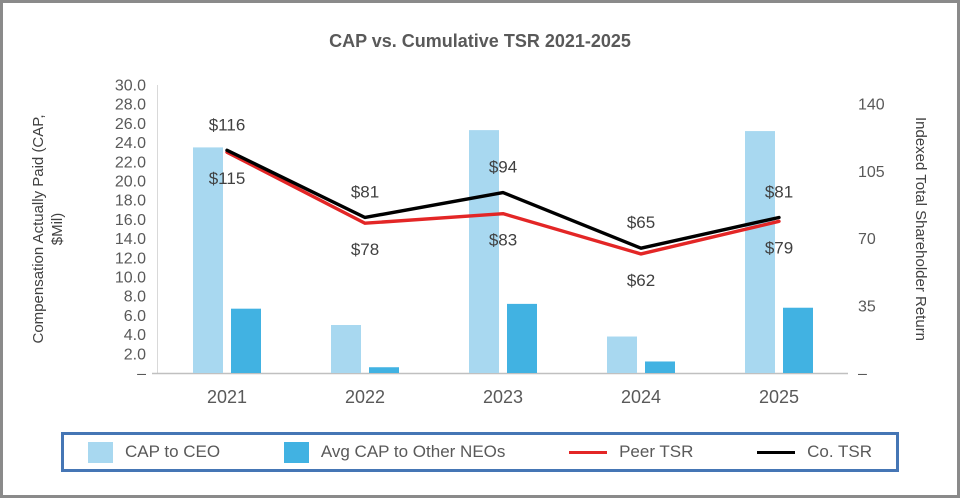  What do you see at coordinates (135, 335) in the screenshot?
I see `left-axis-tick-label: 4.0` at bounding box center [135, 335].